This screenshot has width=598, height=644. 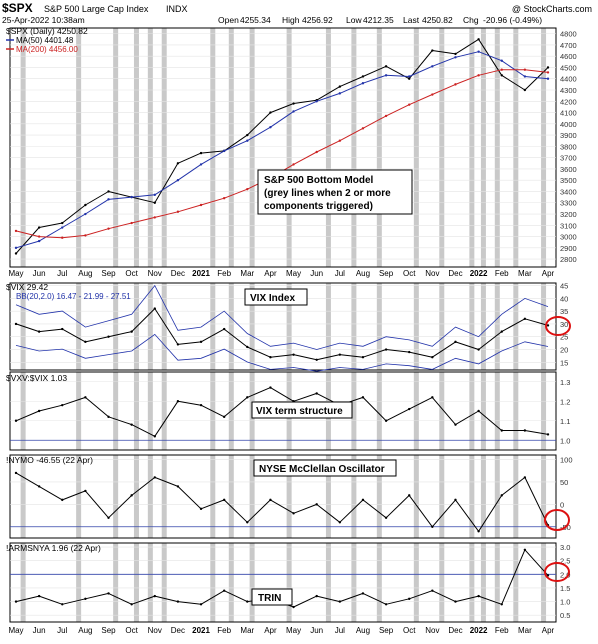 What do you see at coordinates (565, 602) in the screenshot?
I see `trin-y-tick-4: 1.0` at bounding box center [565, 602].